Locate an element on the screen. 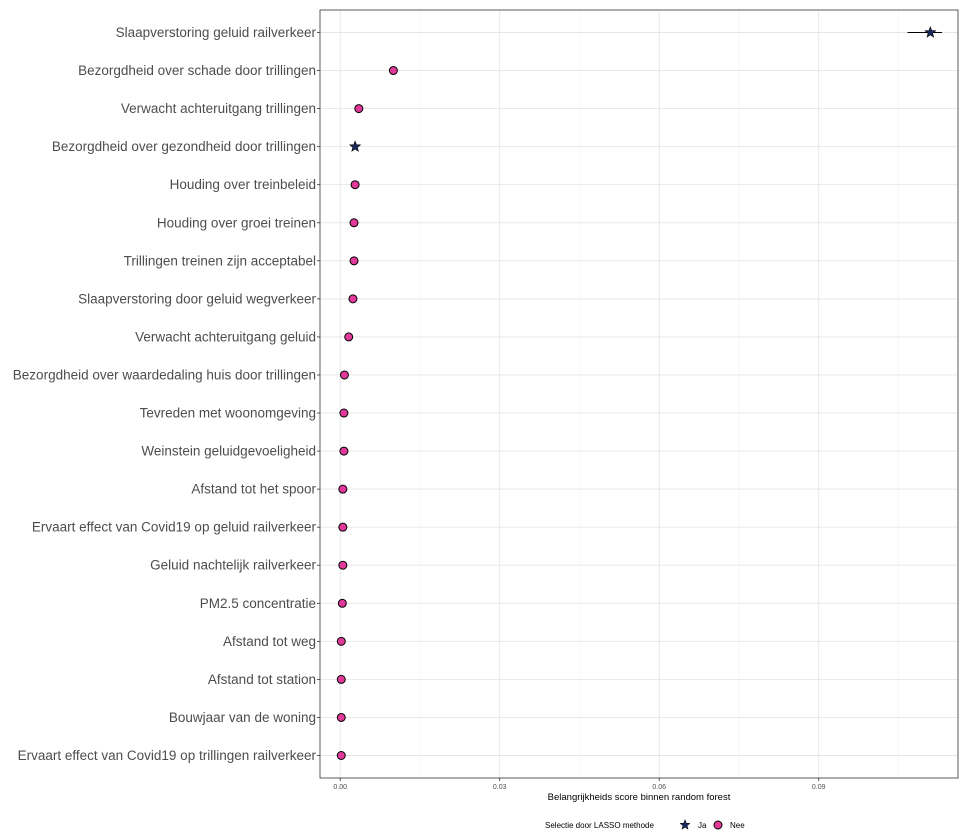  y-tick-label: Afstand tot weg is located at coordinates (269, 641).